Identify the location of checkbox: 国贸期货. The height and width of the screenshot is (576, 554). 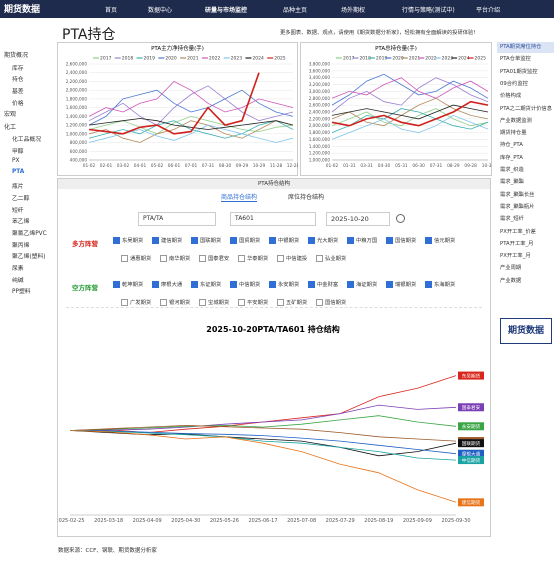
(245, 240).